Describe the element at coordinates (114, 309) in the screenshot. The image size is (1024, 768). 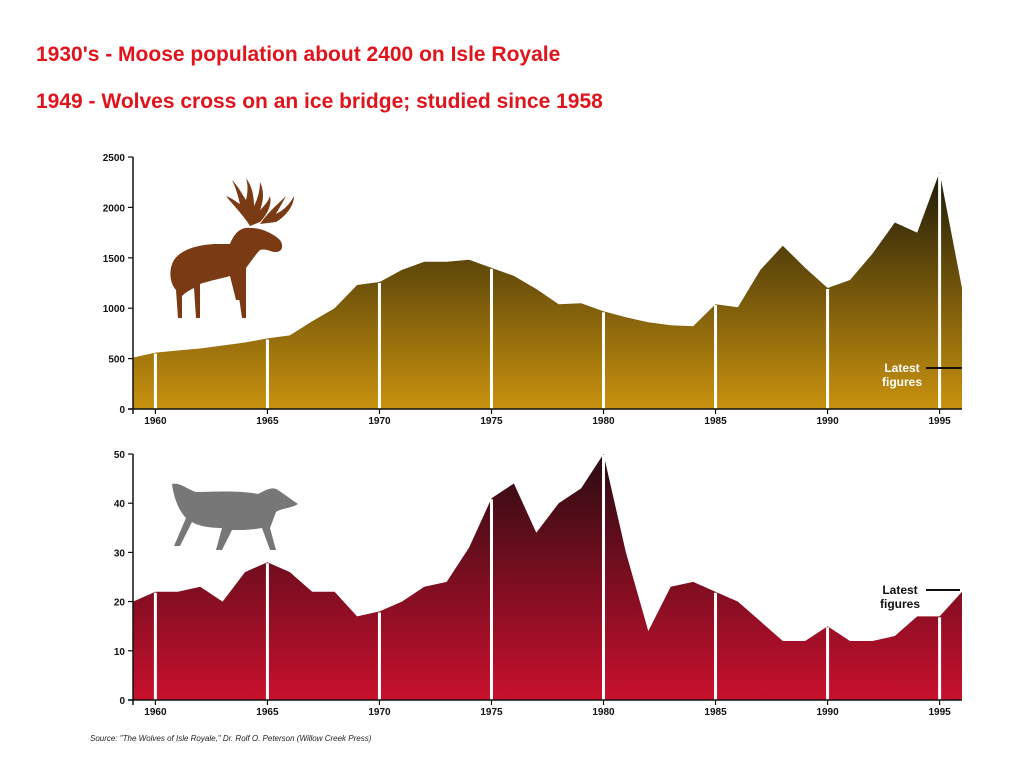
I see `y-tick-label: 1000` at that location.